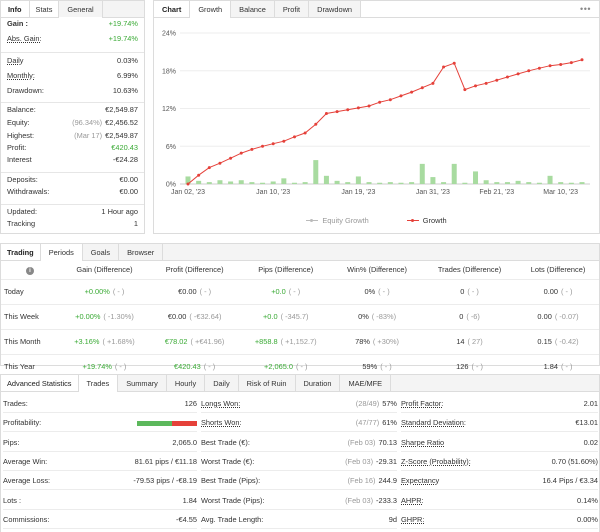 Image resolution: width=600 pixels, height=532 pixels. I want to click on tab-duration: Duration, so click(318, 383).